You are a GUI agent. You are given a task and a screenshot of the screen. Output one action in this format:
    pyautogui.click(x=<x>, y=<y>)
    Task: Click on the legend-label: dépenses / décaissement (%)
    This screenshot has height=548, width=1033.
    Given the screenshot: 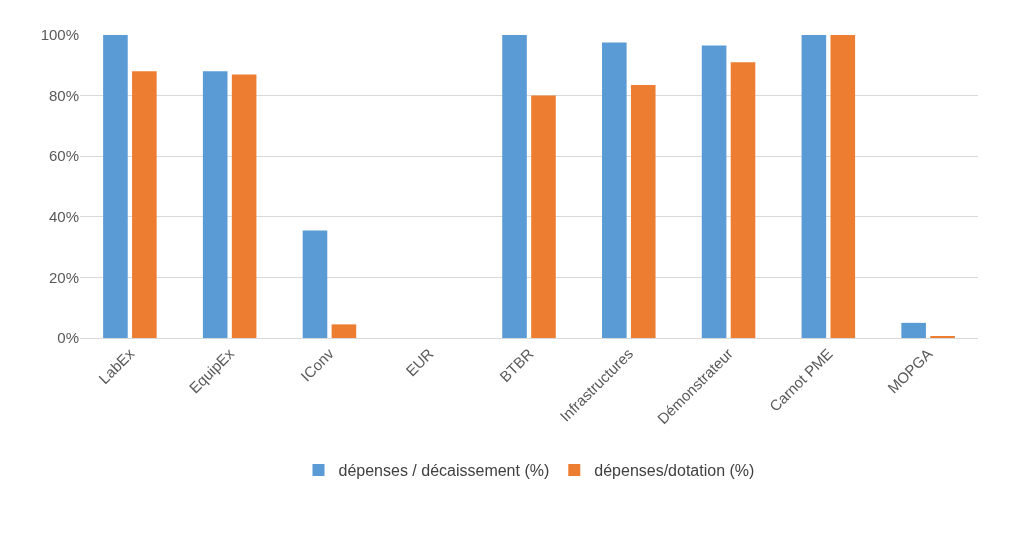 What is the action you would take?
    pyautogui.click(x=444, y=471)
    